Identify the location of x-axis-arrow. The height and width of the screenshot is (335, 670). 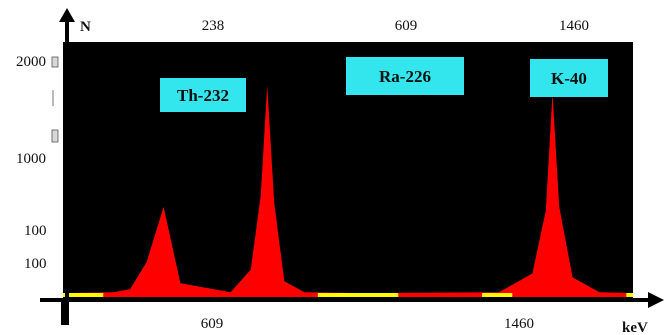
(656, 300).